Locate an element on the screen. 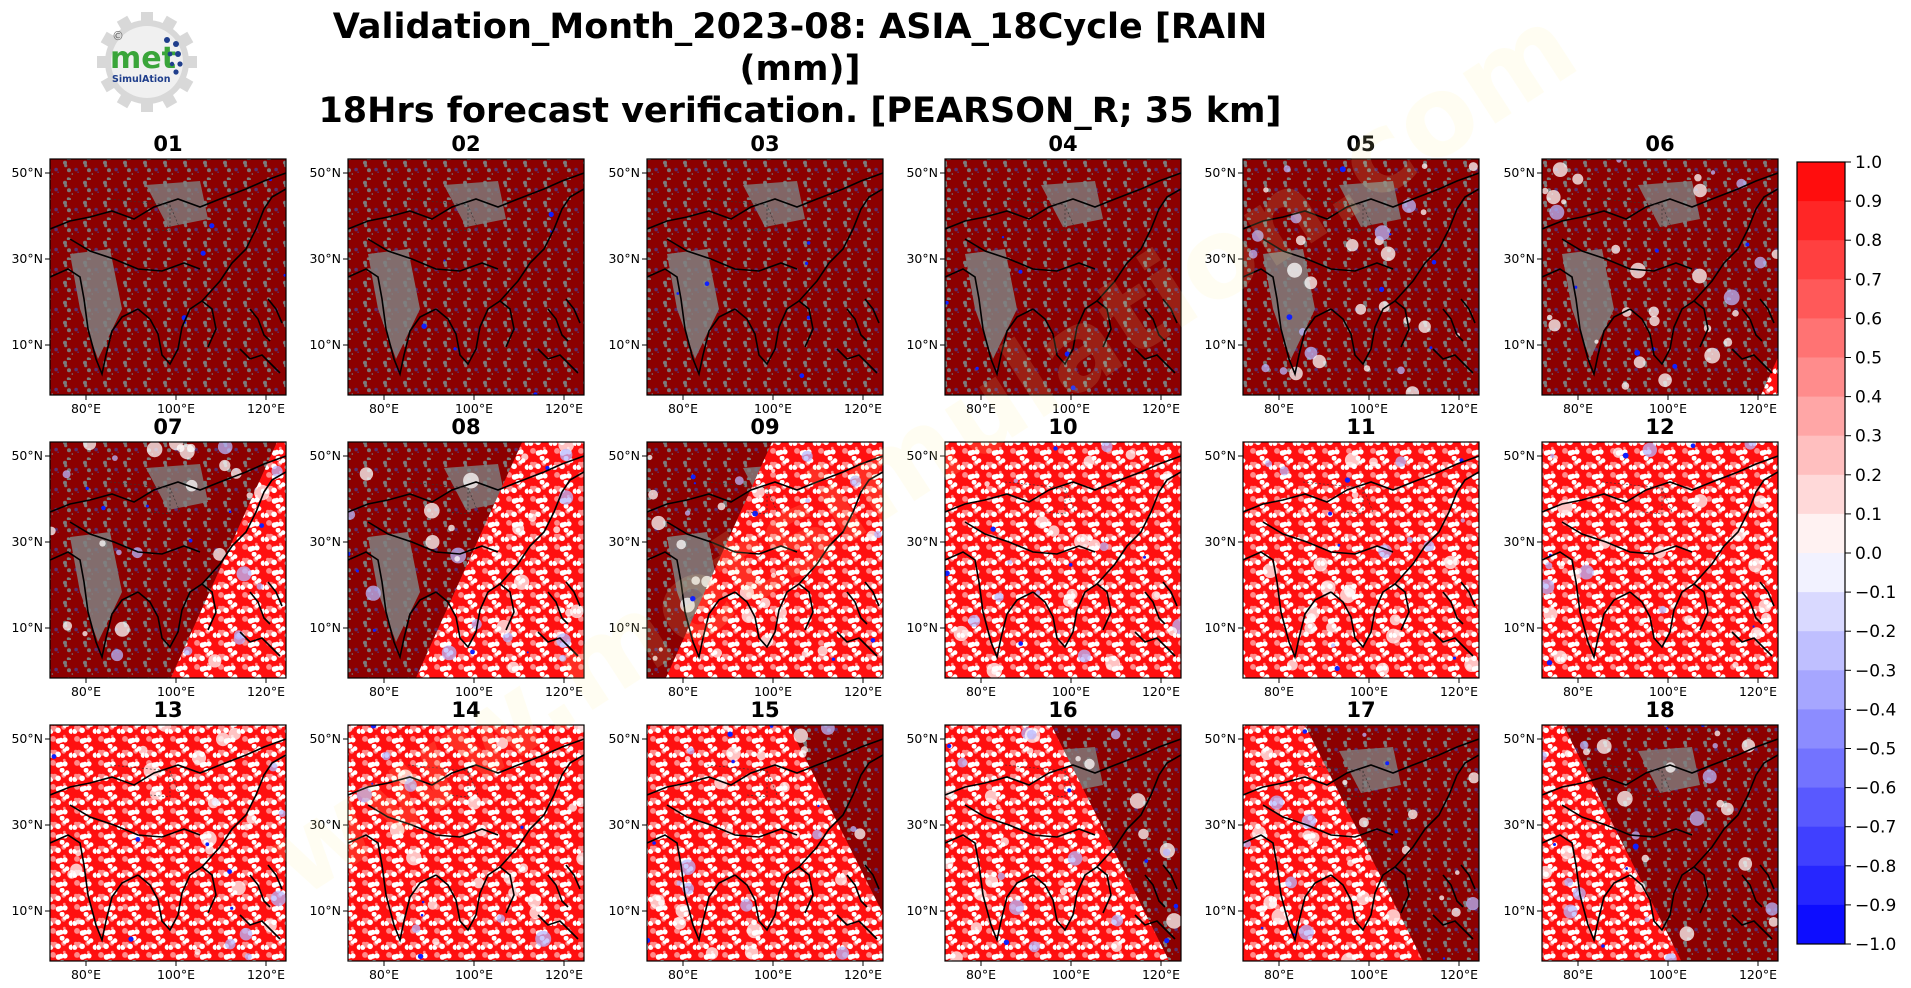  map-panel: 17 50°N 30°N 10°N 80°E 100°E 120°E is located at coordinates (1342, 840).